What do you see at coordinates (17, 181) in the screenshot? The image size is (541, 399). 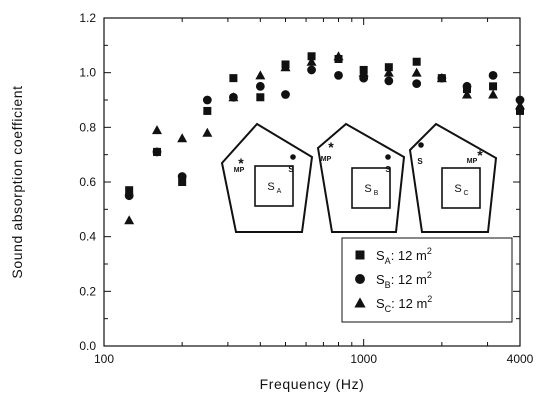 I see `y-axis-title: Sound absorption coefficient` at bounding box center [17, 181].